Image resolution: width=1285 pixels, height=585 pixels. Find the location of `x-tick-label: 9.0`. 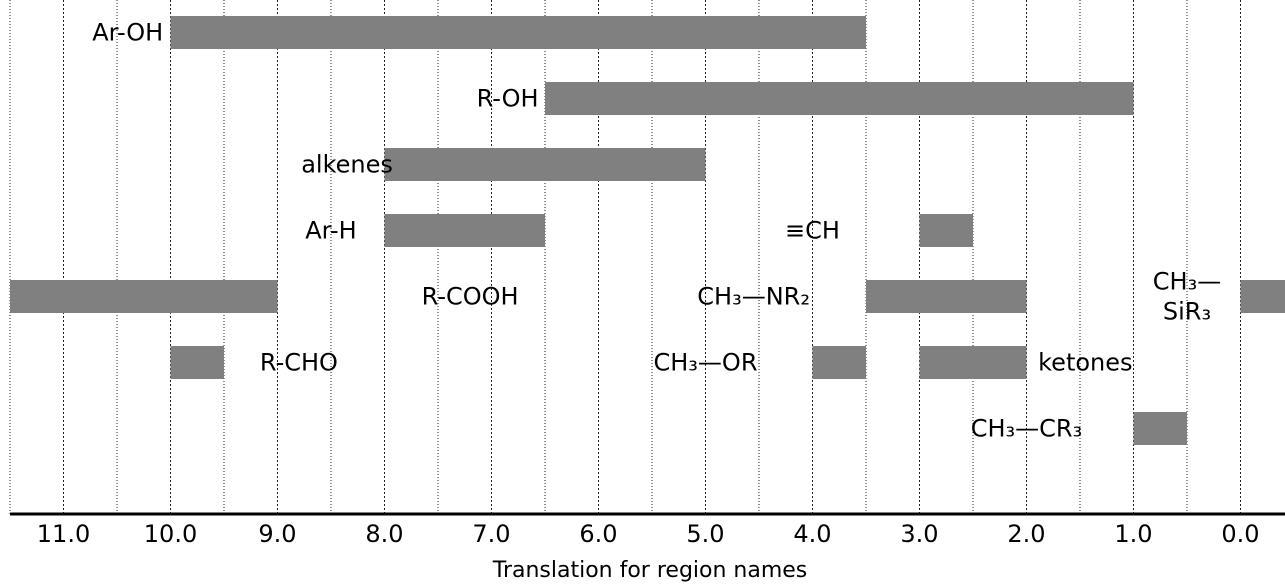

x-tick-label: 9.0 is located at coordinates (277, 534).